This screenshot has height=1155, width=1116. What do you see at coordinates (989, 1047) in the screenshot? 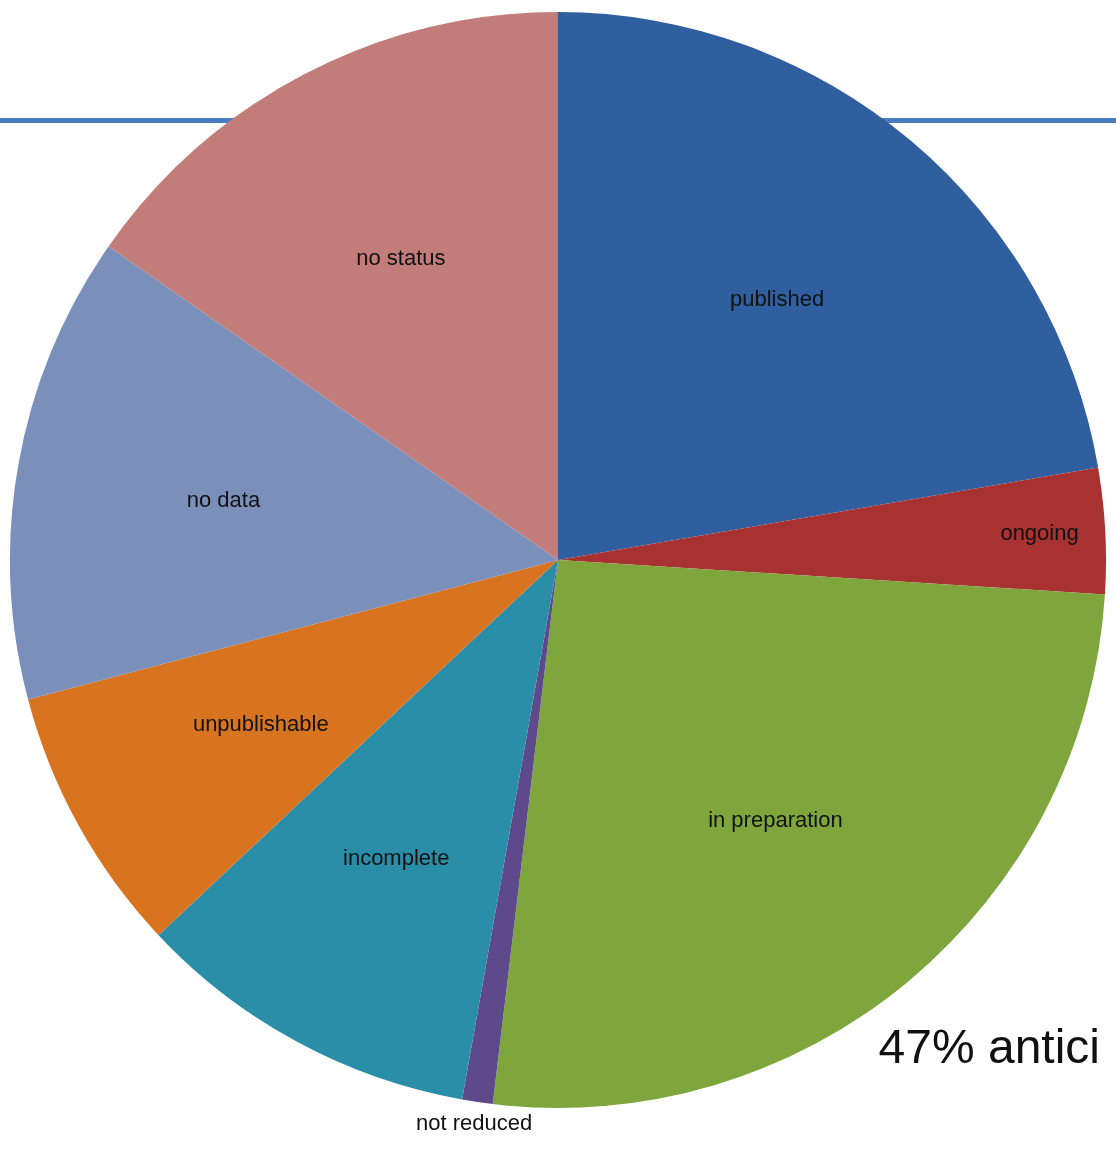
I see `text: 47% antici` at bounding box center [989, 1047].